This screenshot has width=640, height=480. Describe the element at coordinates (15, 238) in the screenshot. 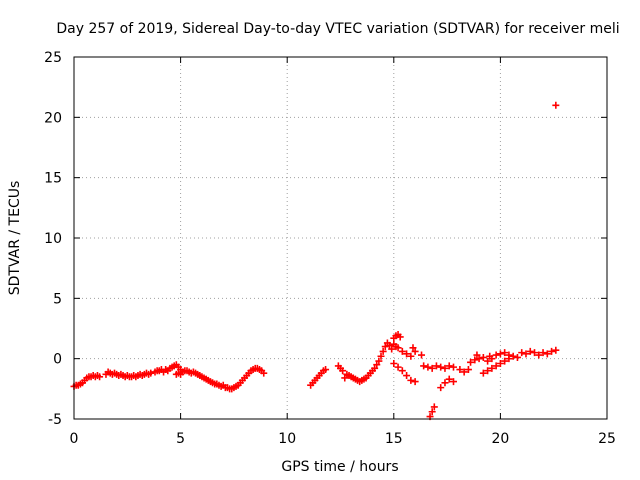

I see `y-axis-label: SDTVAR / TECUs` at that location.